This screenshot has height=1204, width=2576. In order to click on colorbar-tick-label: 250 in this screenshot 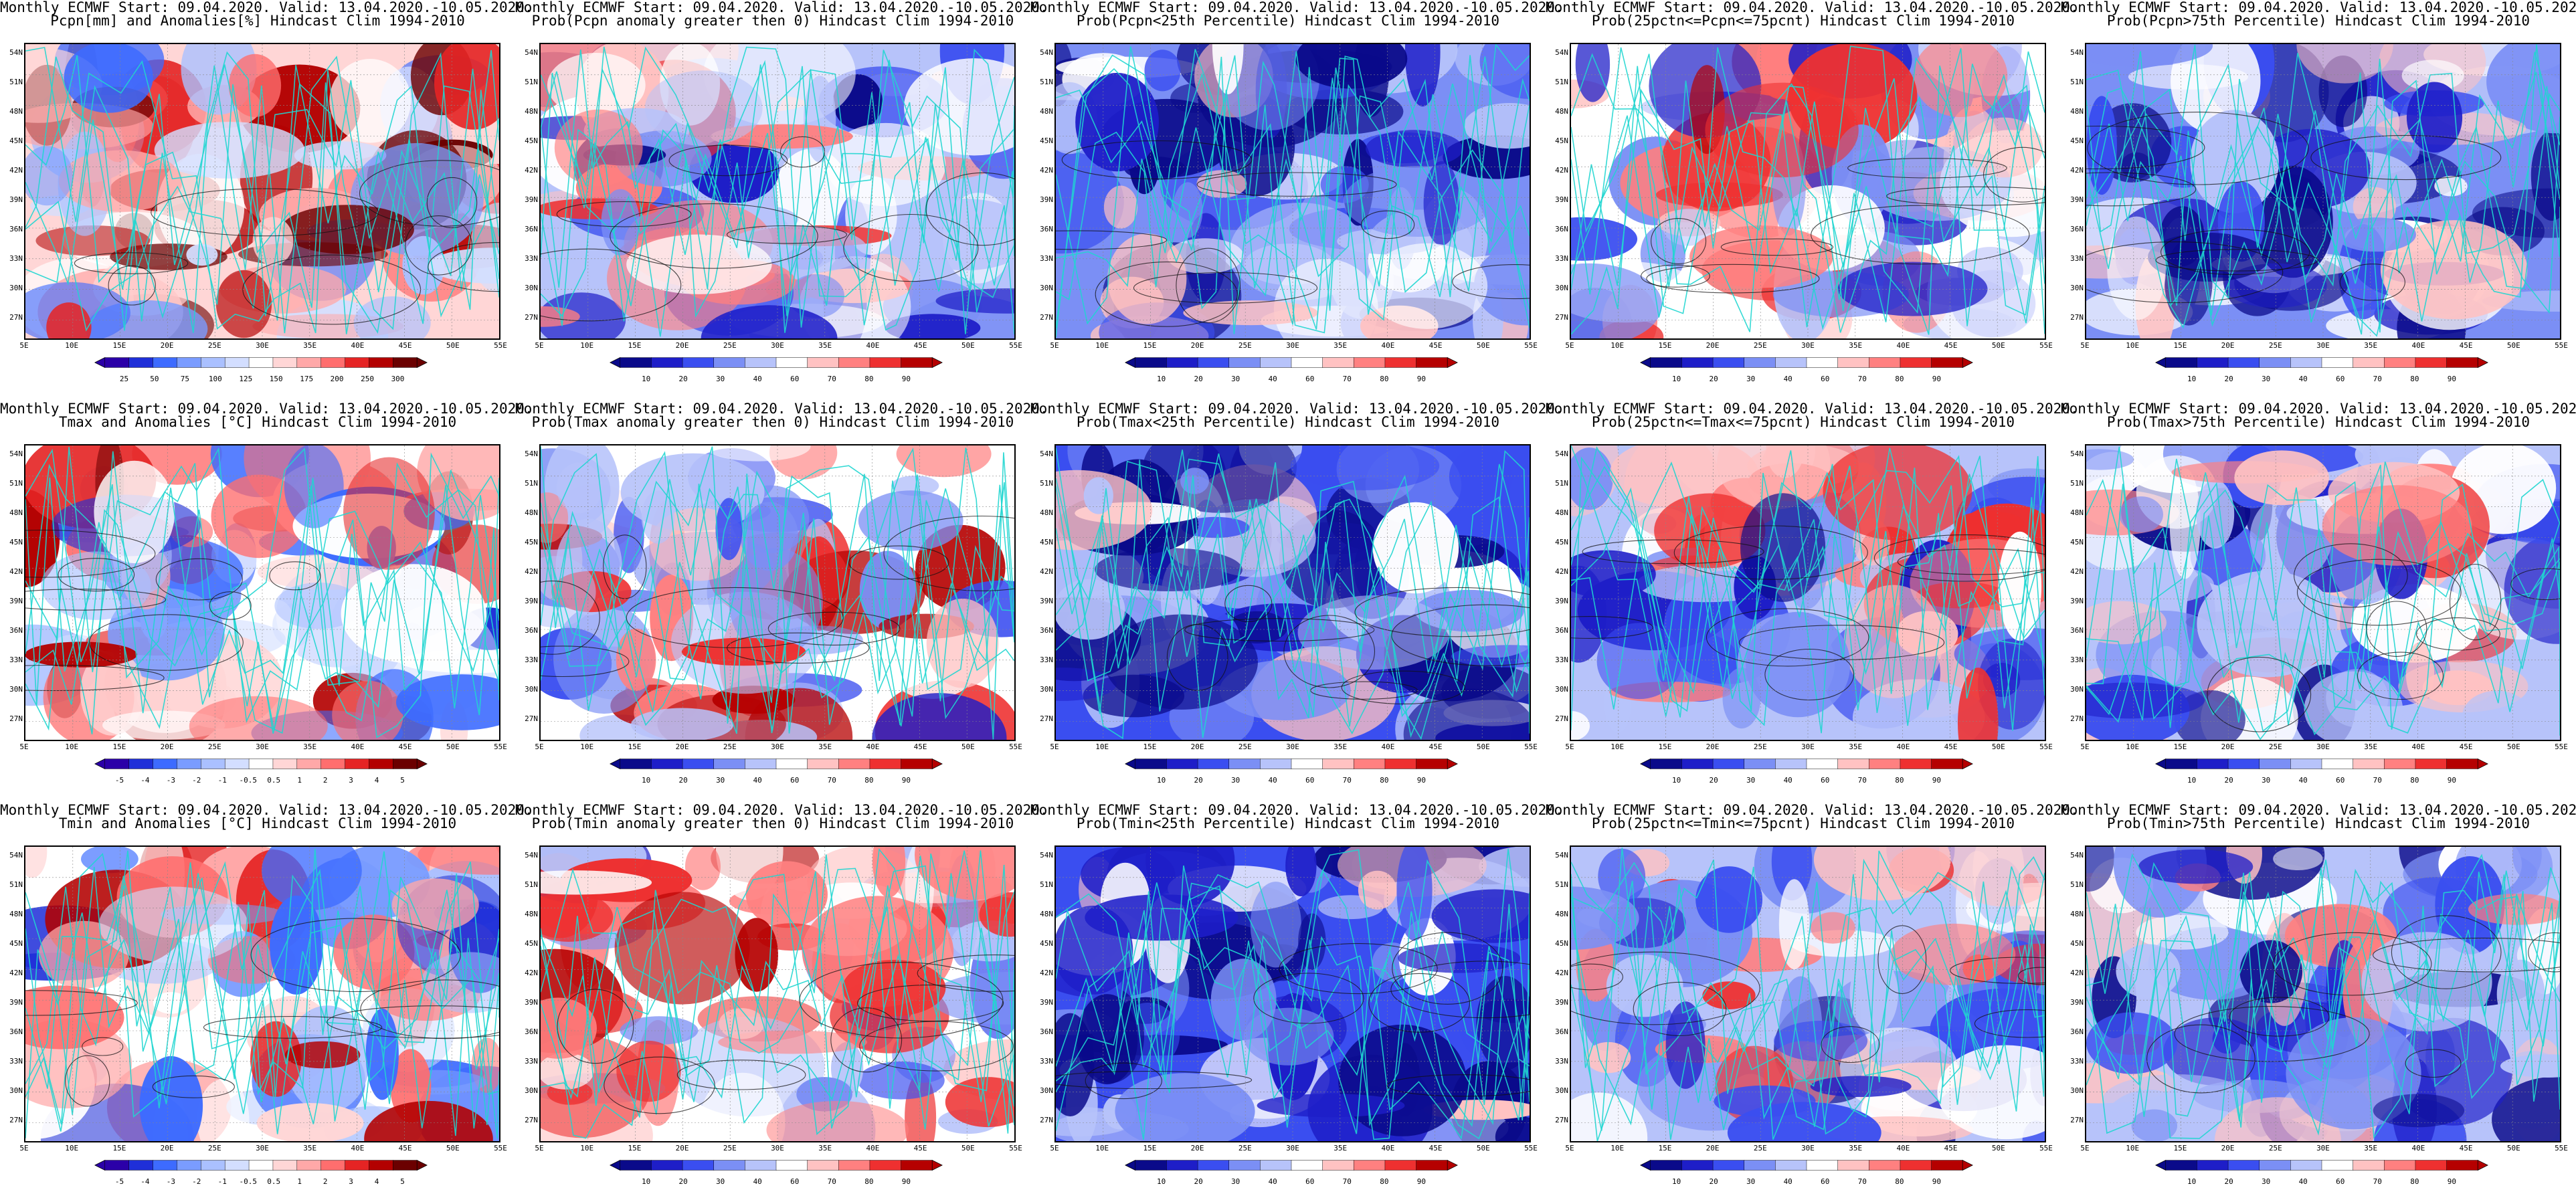, I will do `click(368, 379)`.